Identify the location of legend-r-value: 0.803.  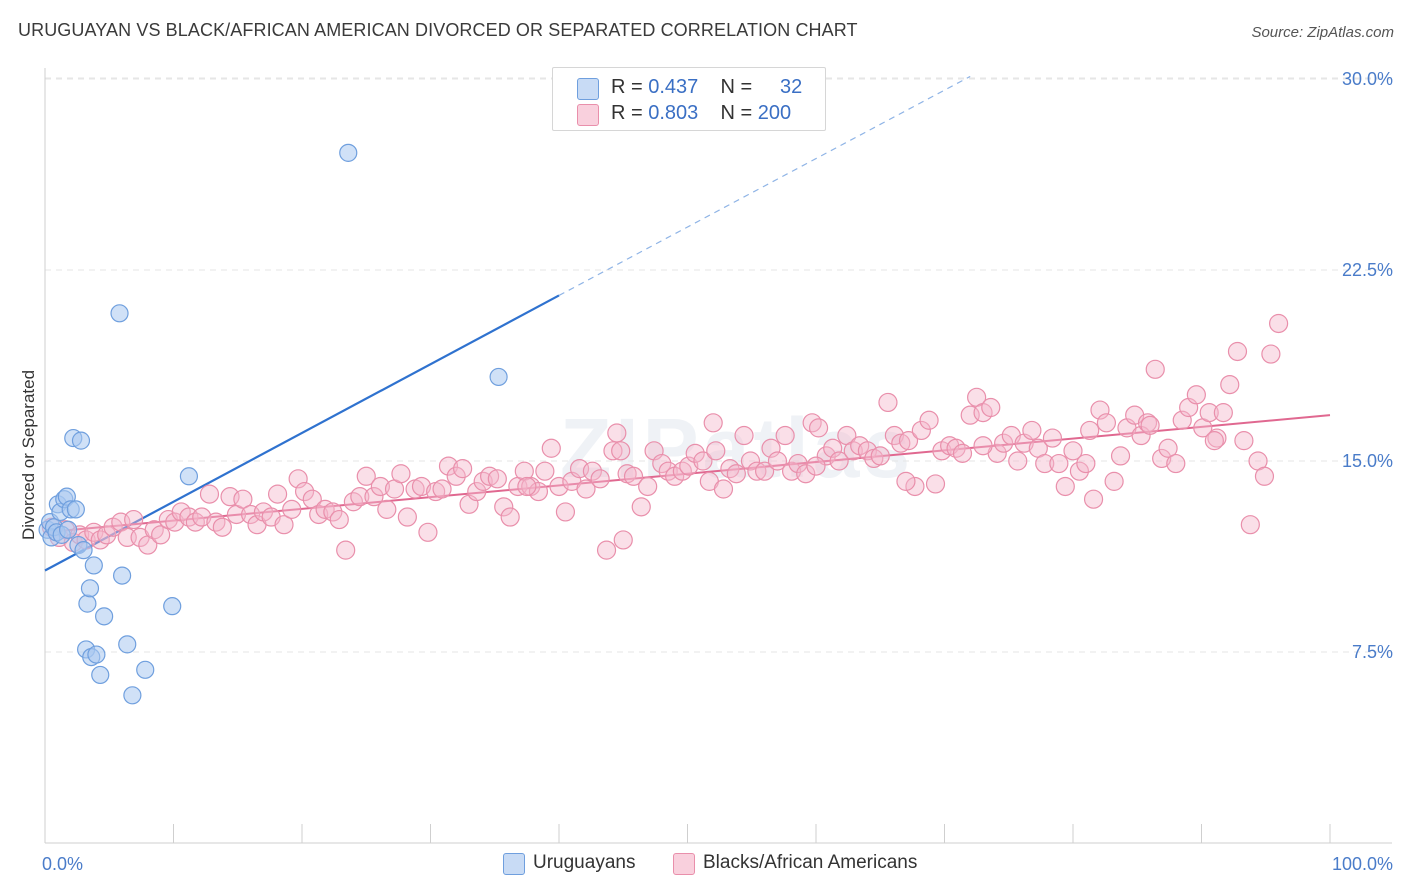
(673, 113).